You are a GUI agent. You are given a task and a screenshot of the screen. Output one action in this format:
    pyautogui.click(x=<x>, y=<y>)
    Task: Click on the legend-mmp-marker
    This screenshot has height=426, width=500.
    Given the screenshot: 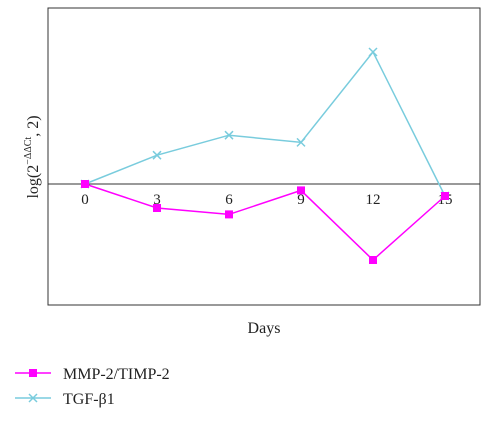 What is the action you would take?
    pyautogui.click(x=33, y=373)
    